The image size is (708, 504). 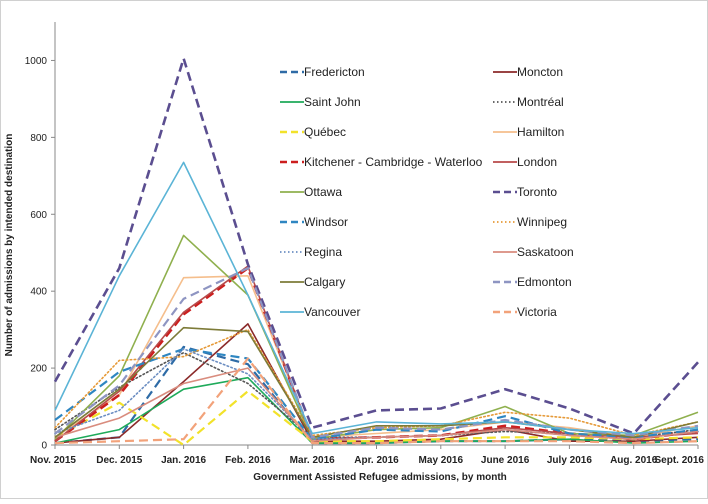 I want to click on legend-item-edmonton: Edmonton, so click(x=532, y=282).